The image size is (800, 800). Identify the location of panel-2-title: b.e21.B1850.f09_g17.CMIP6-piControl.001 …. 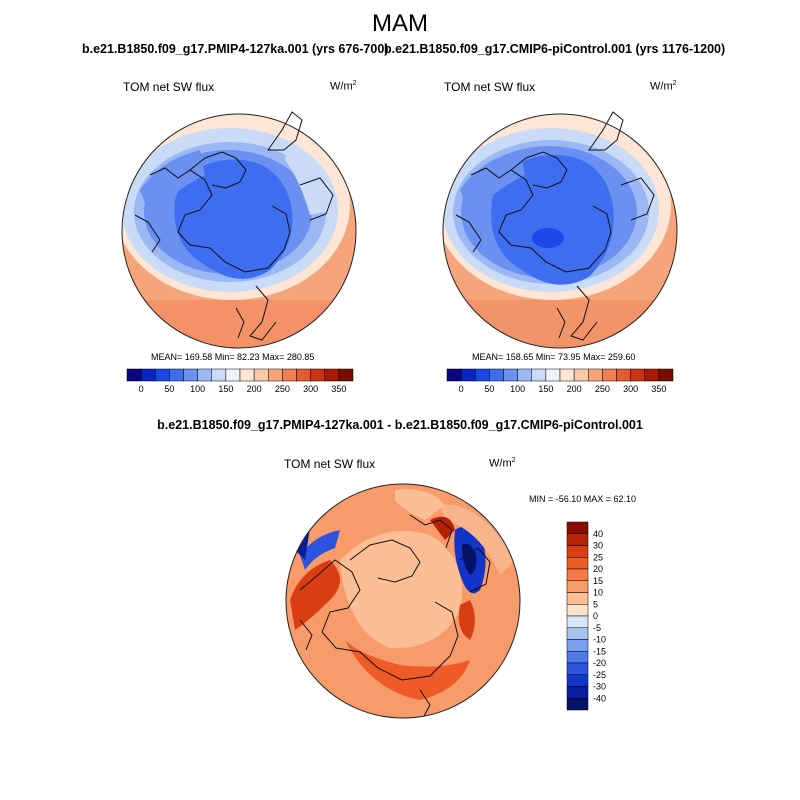
(555, 49).